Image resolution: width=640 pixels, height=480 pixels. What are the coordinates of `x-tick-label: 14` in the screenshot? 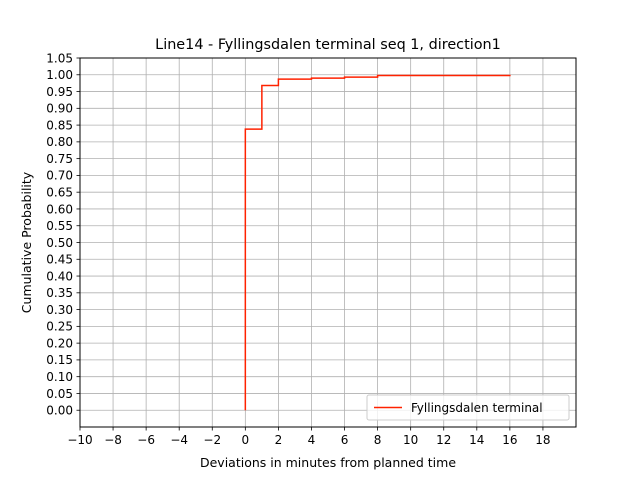 It's located at (476, 440).